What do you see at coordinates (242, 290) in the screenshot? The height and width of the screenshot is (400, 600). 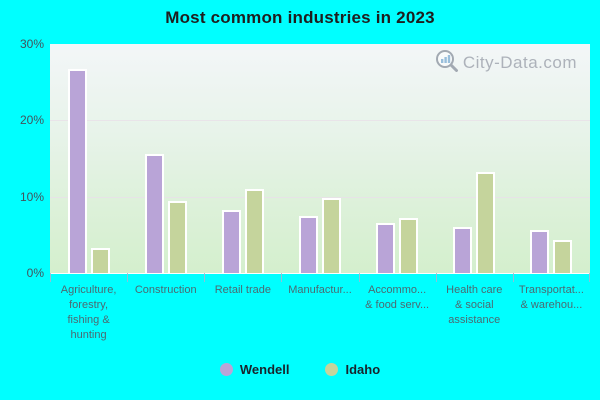 I see `x-axis-label: Retail trade` at bounding box center [242, 290].